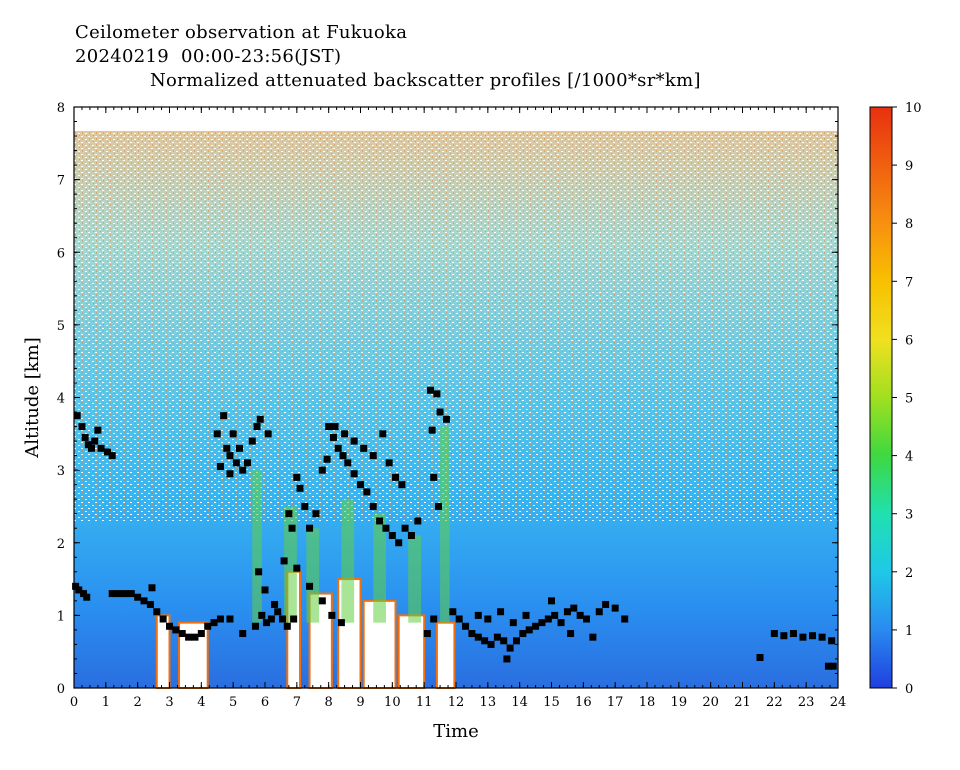 This screenshot has height=770, width=960. Describe the element at coordinates (838, 702) in the screenshot. I see `x-tick-label: 24` at that location.